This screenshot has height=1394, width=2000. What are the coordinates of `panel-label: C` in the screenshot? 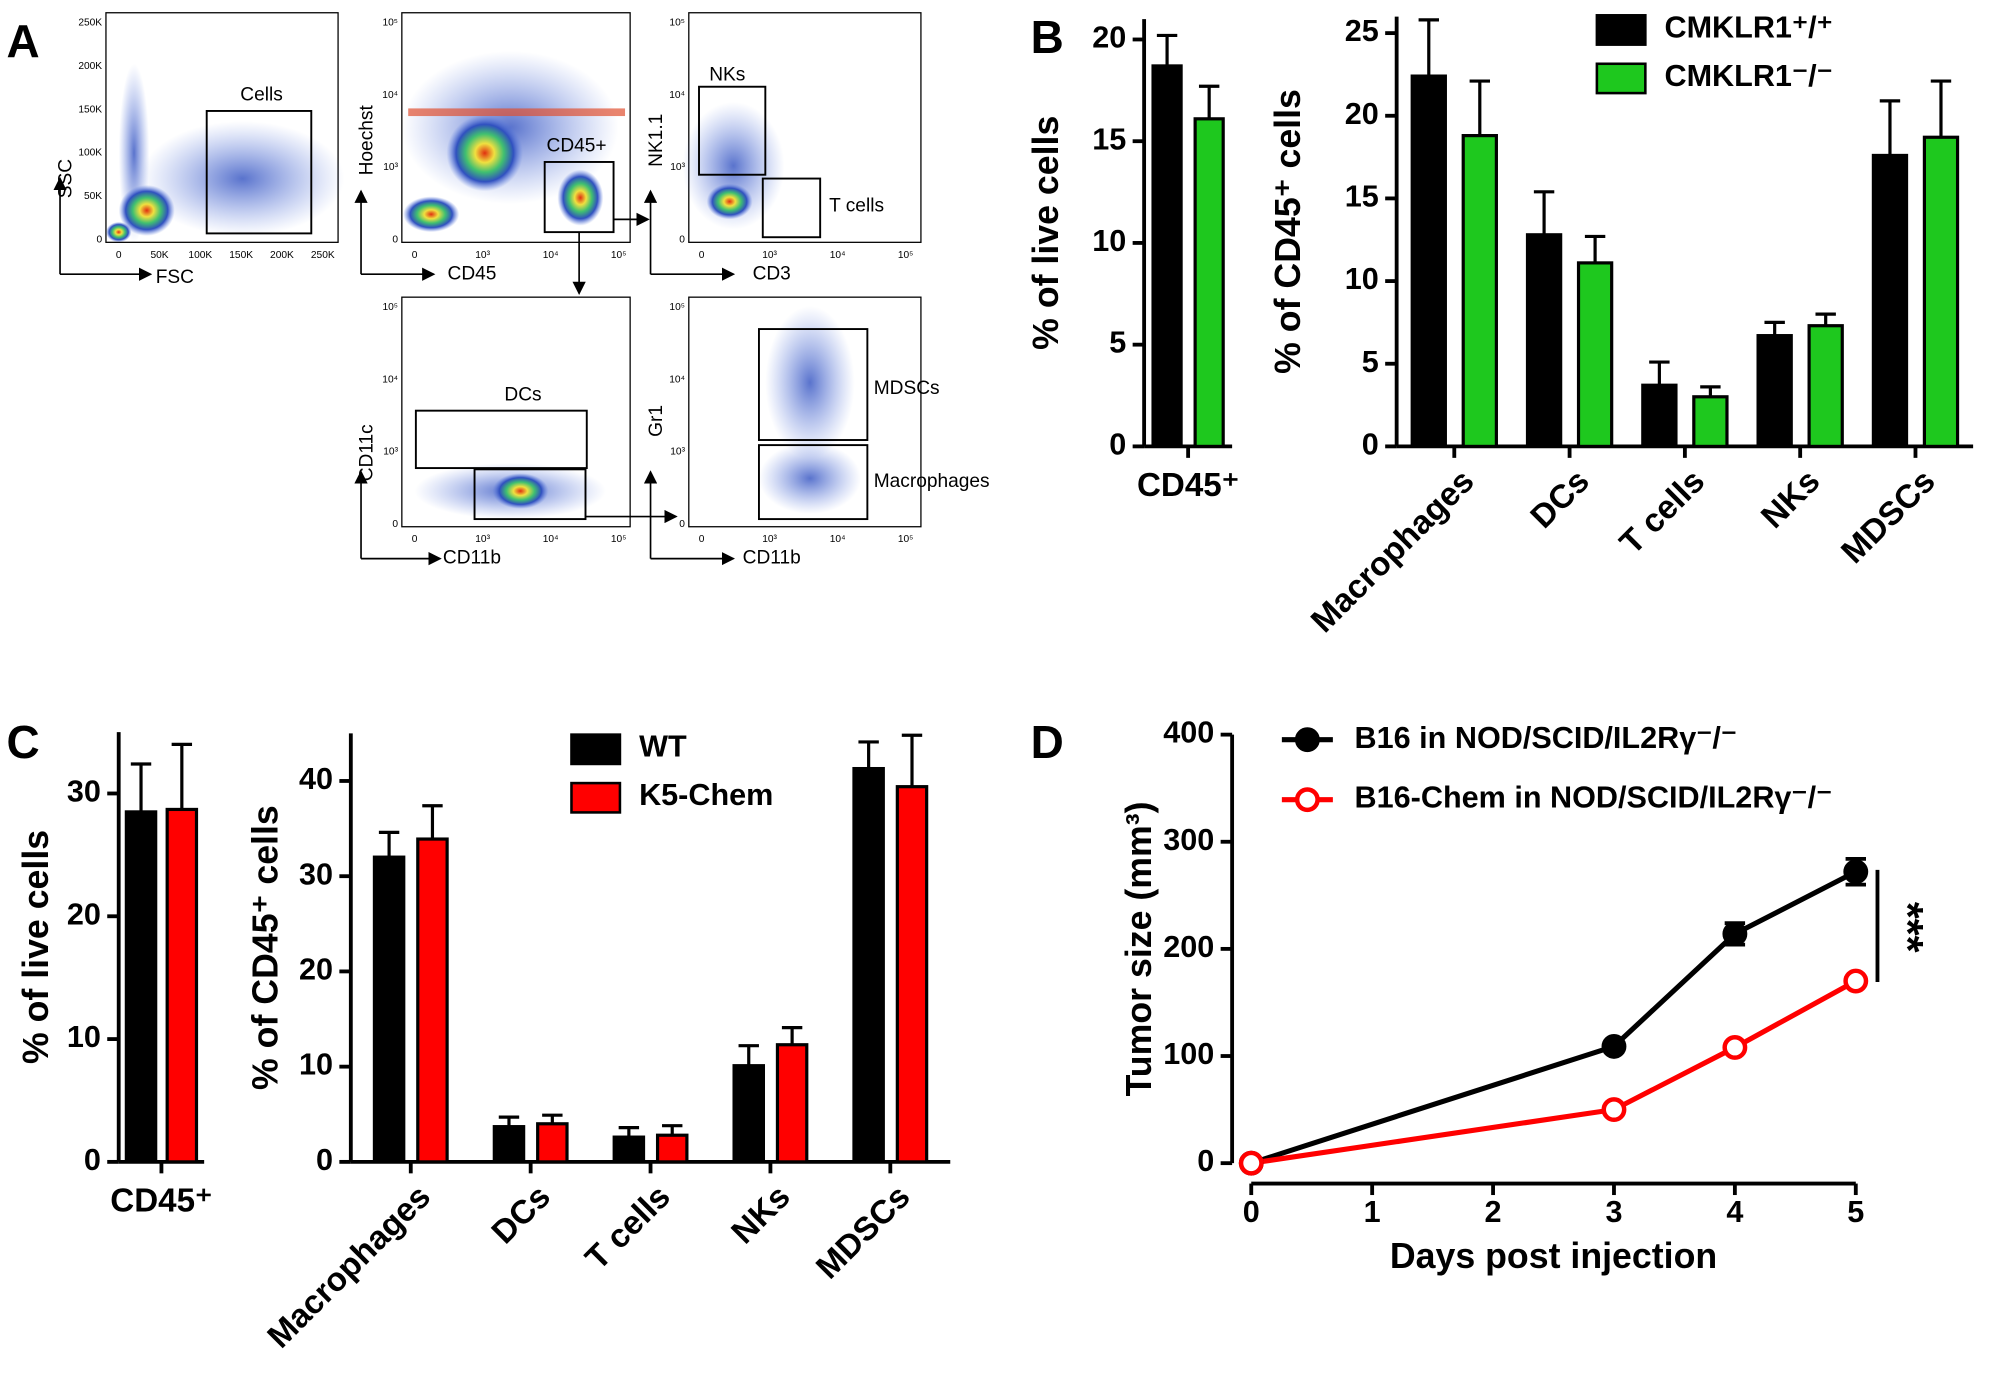 It's located at (22, 742).